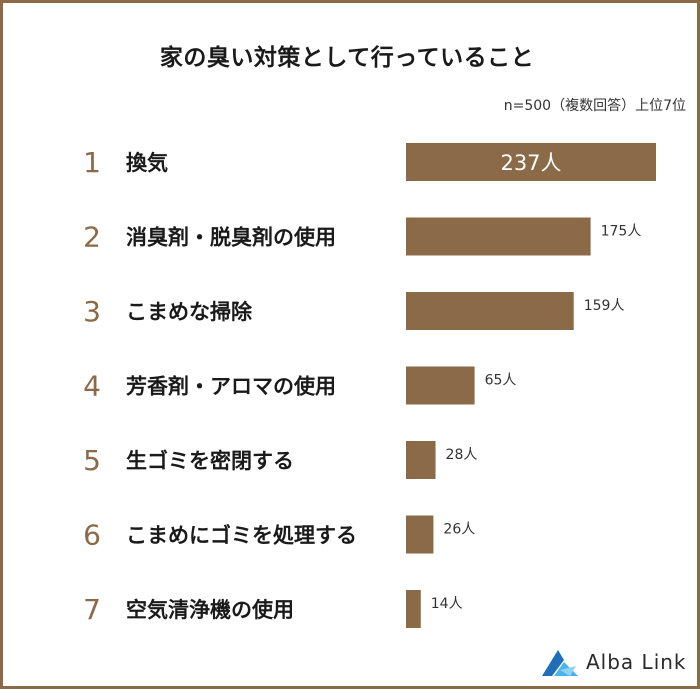  I want to click on rank-label: 3, so click(92, 311).